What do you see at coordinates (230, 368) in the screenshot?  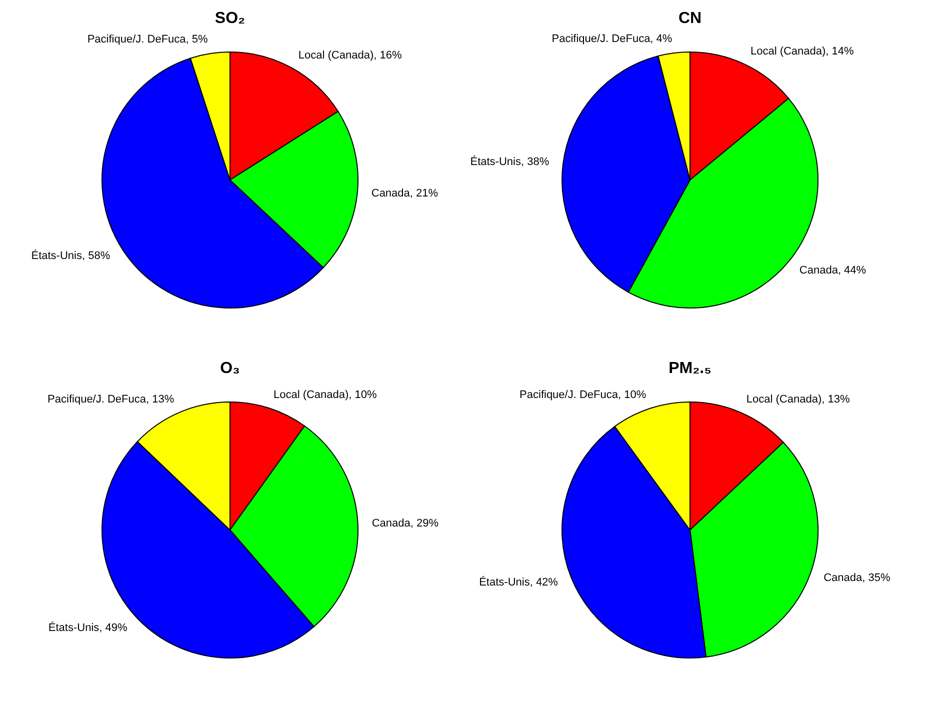 I see `chart-title: O₃` at bounding box center [230, 368].